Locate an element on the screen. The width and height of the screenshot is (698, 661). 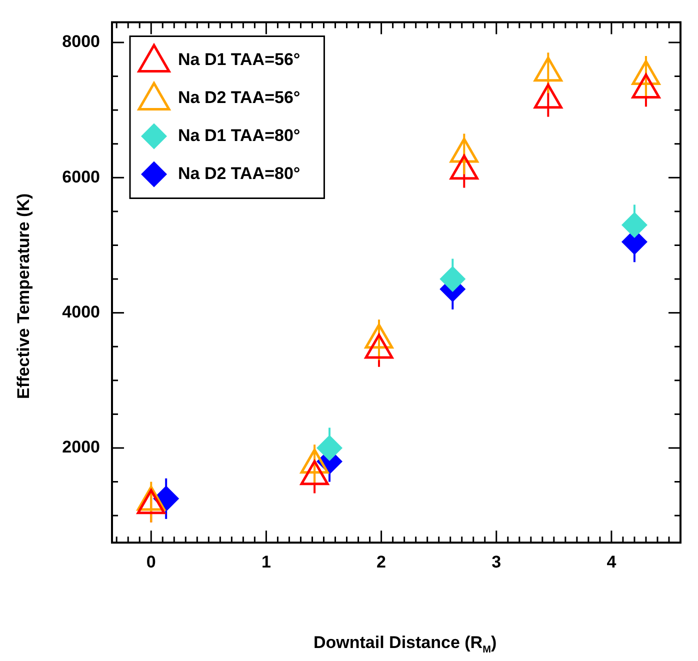
legend-label: Na D2 TAA=56° is located at coordinates (239, 97).